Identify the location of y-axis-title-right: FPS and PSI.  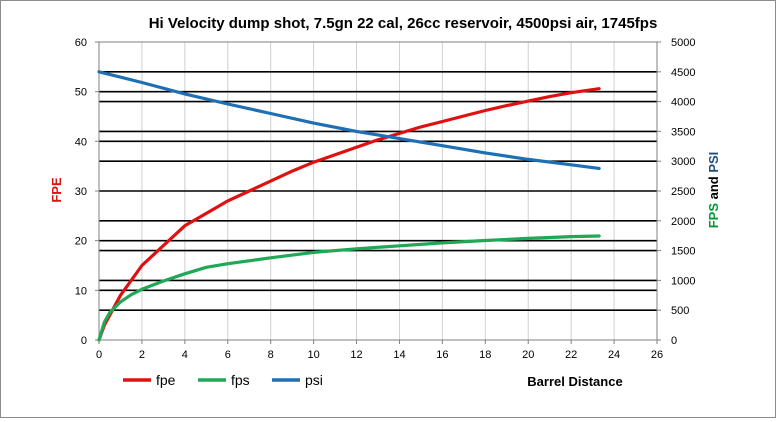
(713, 190).